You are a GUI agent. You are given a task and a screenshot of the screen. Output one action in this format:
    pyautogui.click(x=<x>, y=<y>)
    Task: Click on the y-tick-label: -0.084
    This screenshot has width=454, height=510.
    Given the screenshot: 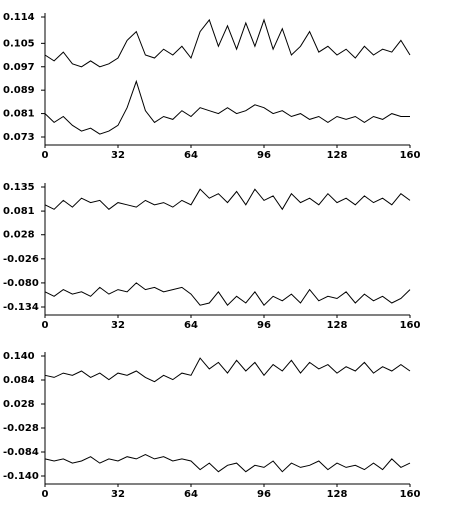 What is the action you would take?
    pyautogui.click(x=21, y=452)
    